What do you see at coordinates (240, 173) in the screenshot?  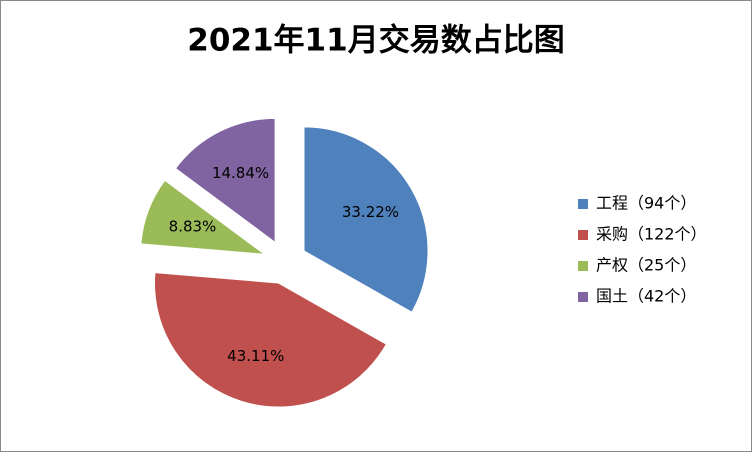 I see `data-label: 14.84%` at bounding box center [240, 173].